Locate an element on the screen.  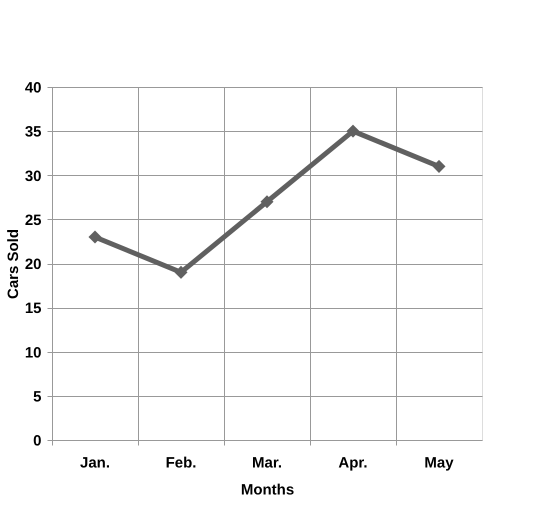
x-tick-label: Feb. is located at coordinates (181, 463).